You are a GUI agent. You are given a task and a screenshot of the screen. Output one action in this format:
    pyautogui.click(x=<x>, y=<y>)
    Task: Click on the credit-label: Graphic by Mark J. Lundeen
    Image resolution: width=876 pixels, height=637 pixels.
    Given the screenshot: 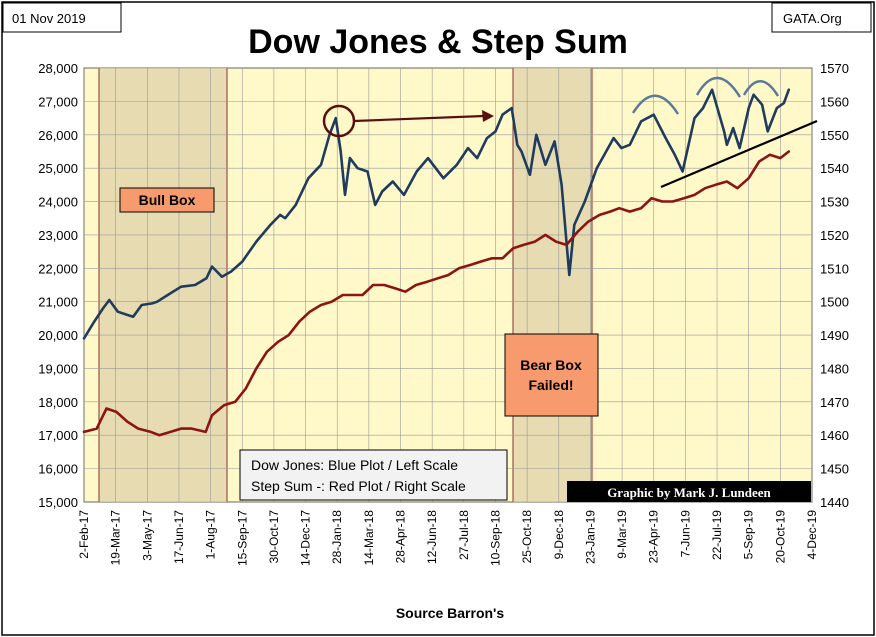 What is the action you would take?
    pyautogui.click(x=689, y=492)
    